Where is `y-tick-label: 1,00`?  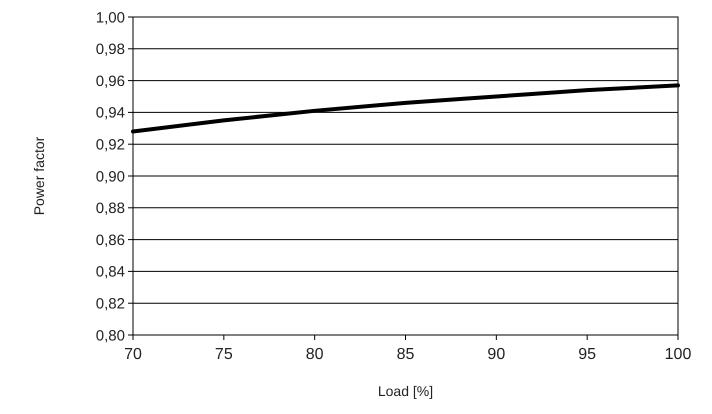 y-tick-label: 1,00 is located at coordinates (110, 17).